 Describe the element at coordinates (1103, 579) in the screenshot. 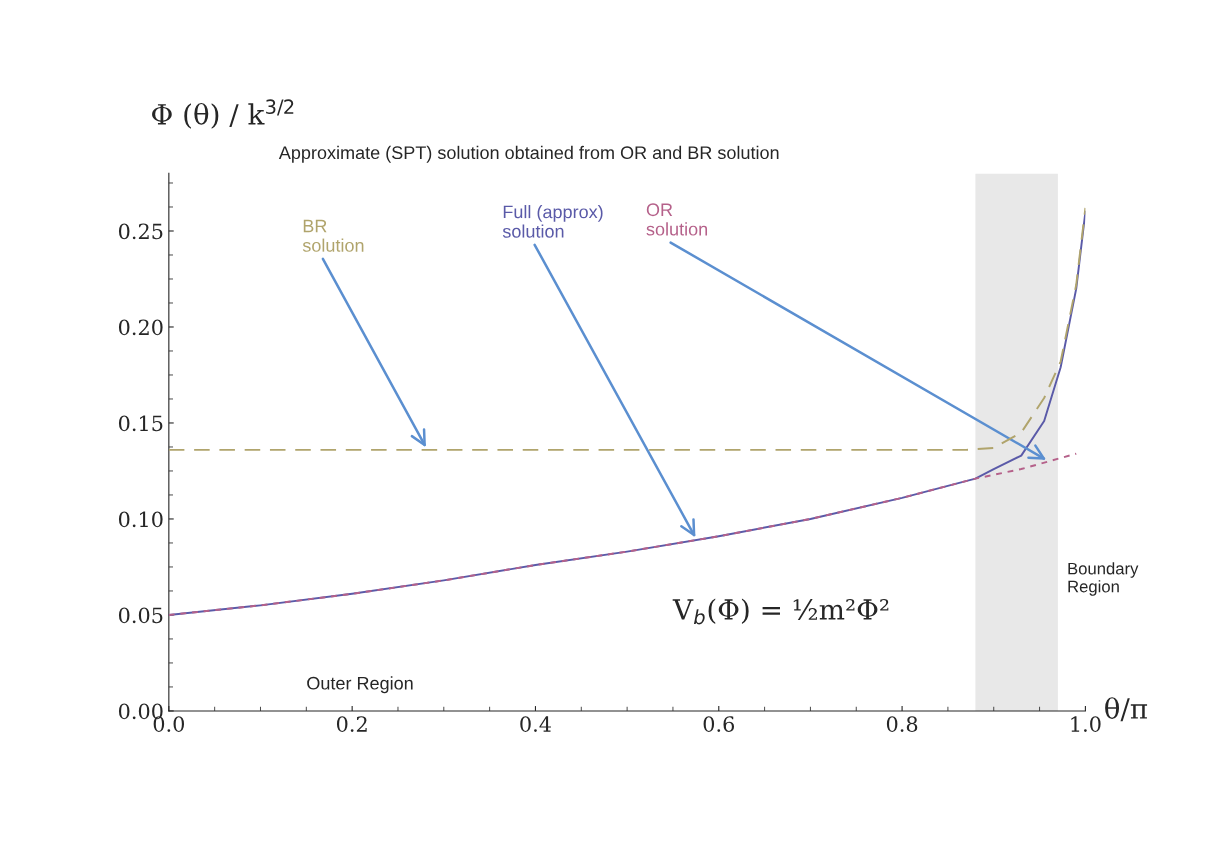

I see `band-label: Boundary Region` at that location.